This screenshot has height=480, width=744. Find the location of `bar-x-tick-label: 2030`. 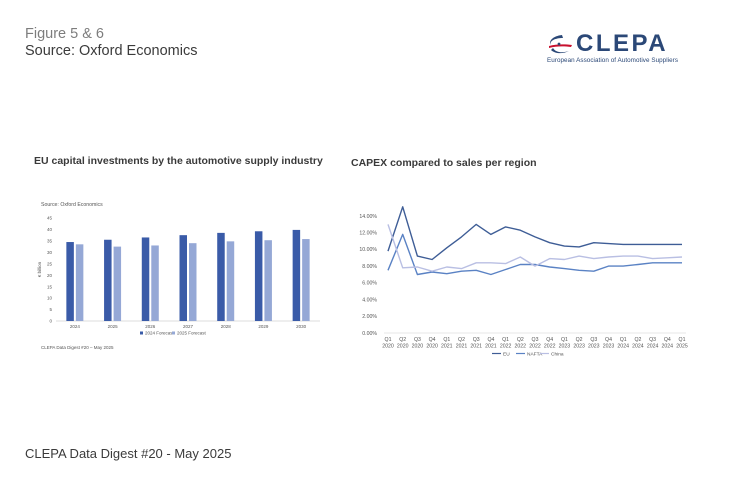

bar-x-tick-label: 2030 is located at coordinates (301, 326).